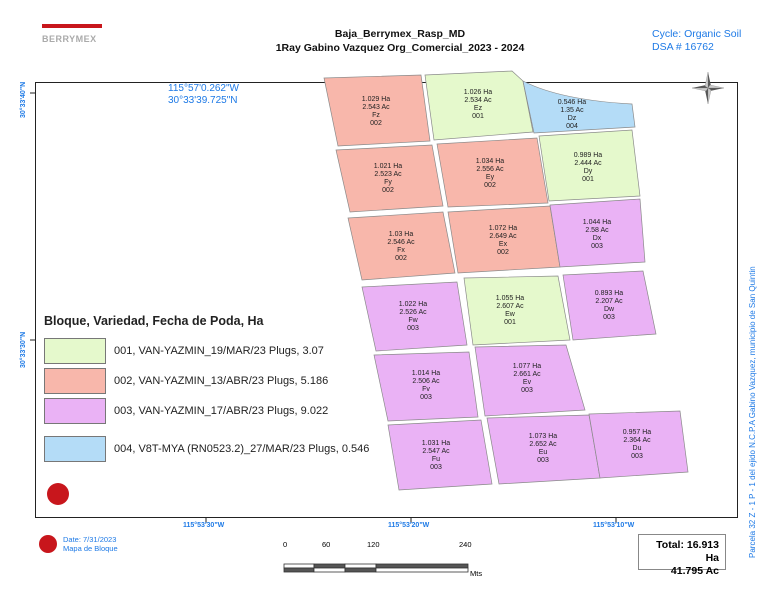 Image resolution: width=768 pixels, height=594 pixels. What do you see at coordinates (572, 126) in the screenshot?
I see `parcel-label: 004` at bounding box center [572, 126].